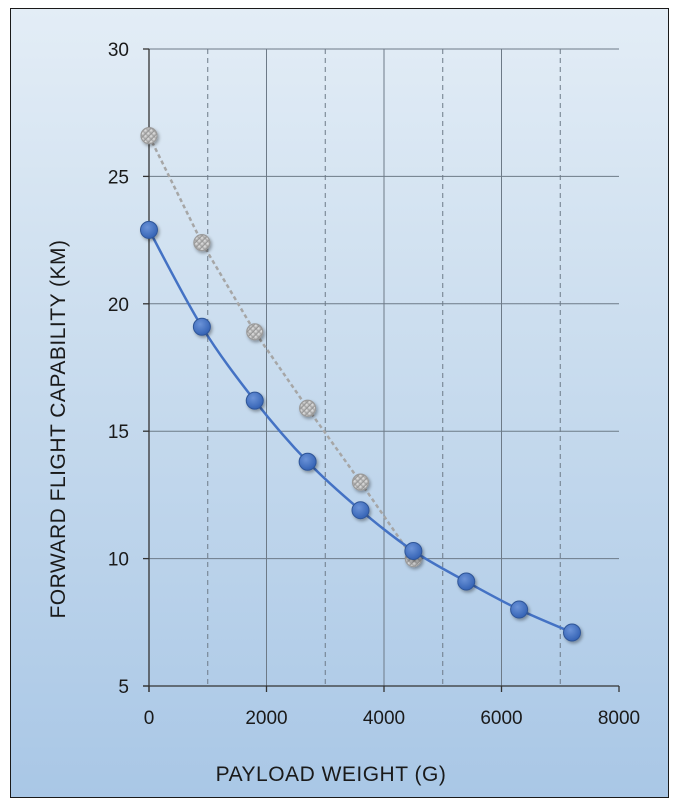 This screenshot has height=798, width=673. Describe the element at coordinates (118, 50) in the screenshot. I see `y-tick-label: 30` at that location.